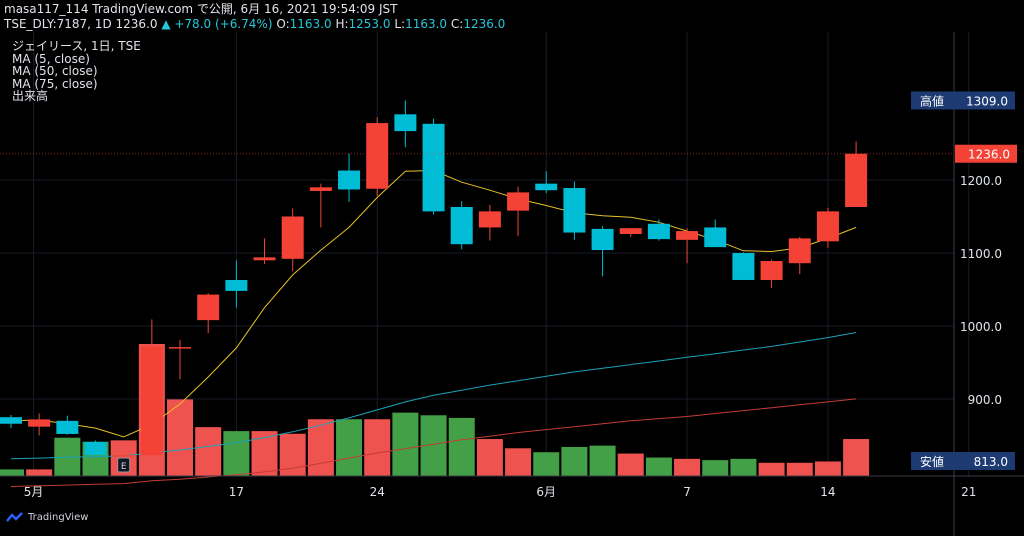 This screenshot has height=536, width=1024. Describe the element at coordinates (14, 517) in the screenshot. I see `tradingview-logo-icon` at that location.